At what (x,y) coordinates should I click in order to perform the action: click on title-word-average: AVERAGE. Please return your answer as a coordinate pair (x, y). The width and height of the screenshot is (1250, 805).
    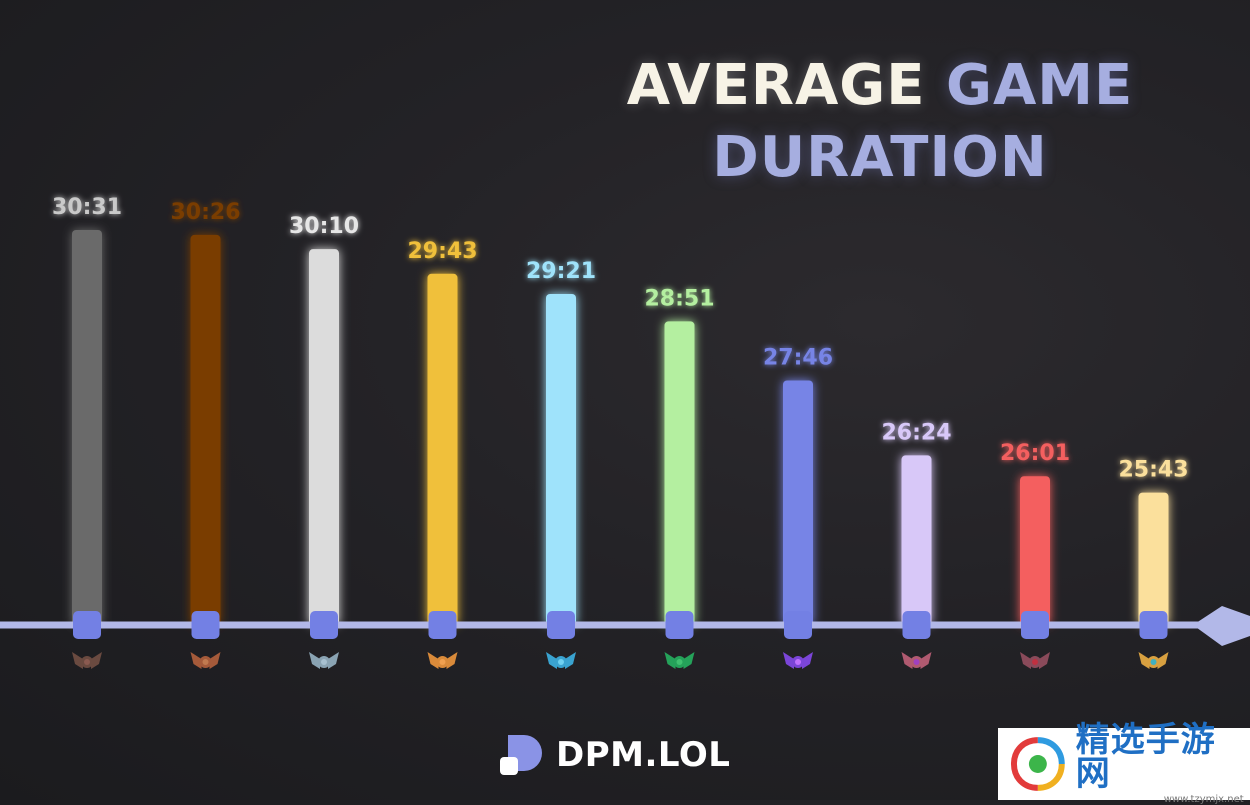
    Looking at the image, I should click on (776, 85).